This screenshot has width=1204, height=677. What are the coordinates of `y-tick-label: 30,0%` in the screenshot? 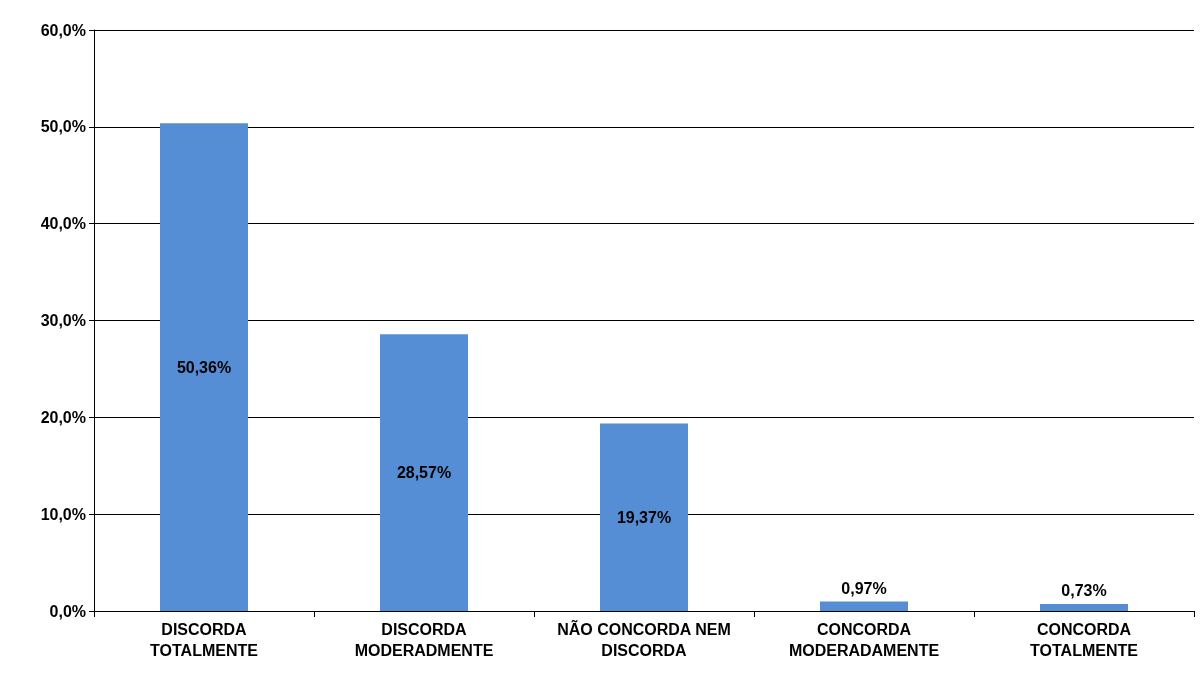 It's located at (63, 320).